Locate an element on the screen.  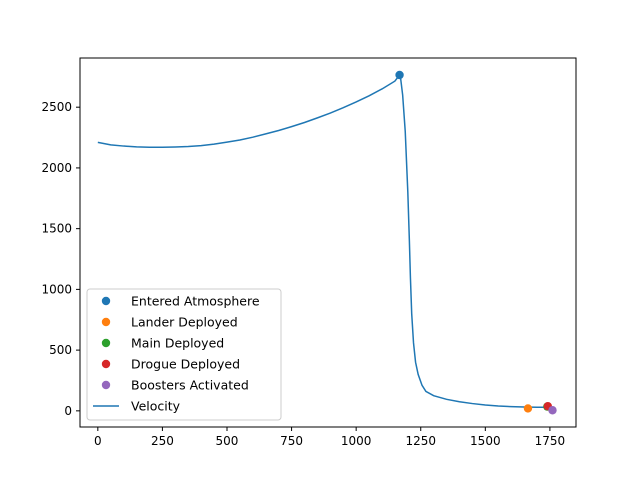
x-tick-label: 750 is located at coordinates (291, 441).